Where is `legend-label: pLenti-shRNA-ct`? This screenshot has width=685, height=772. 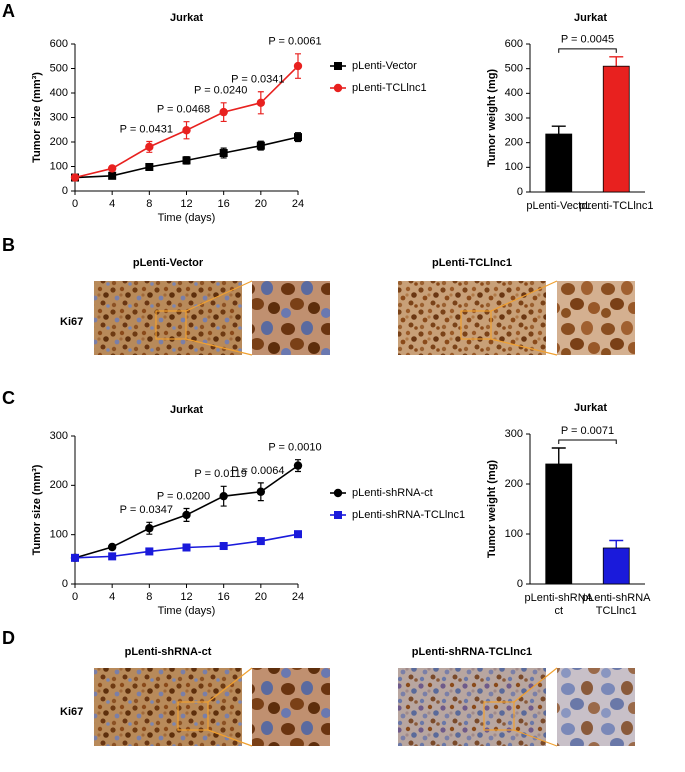
legend-label: pLenti-shRNA-ct is located at coordinates (392, 493).